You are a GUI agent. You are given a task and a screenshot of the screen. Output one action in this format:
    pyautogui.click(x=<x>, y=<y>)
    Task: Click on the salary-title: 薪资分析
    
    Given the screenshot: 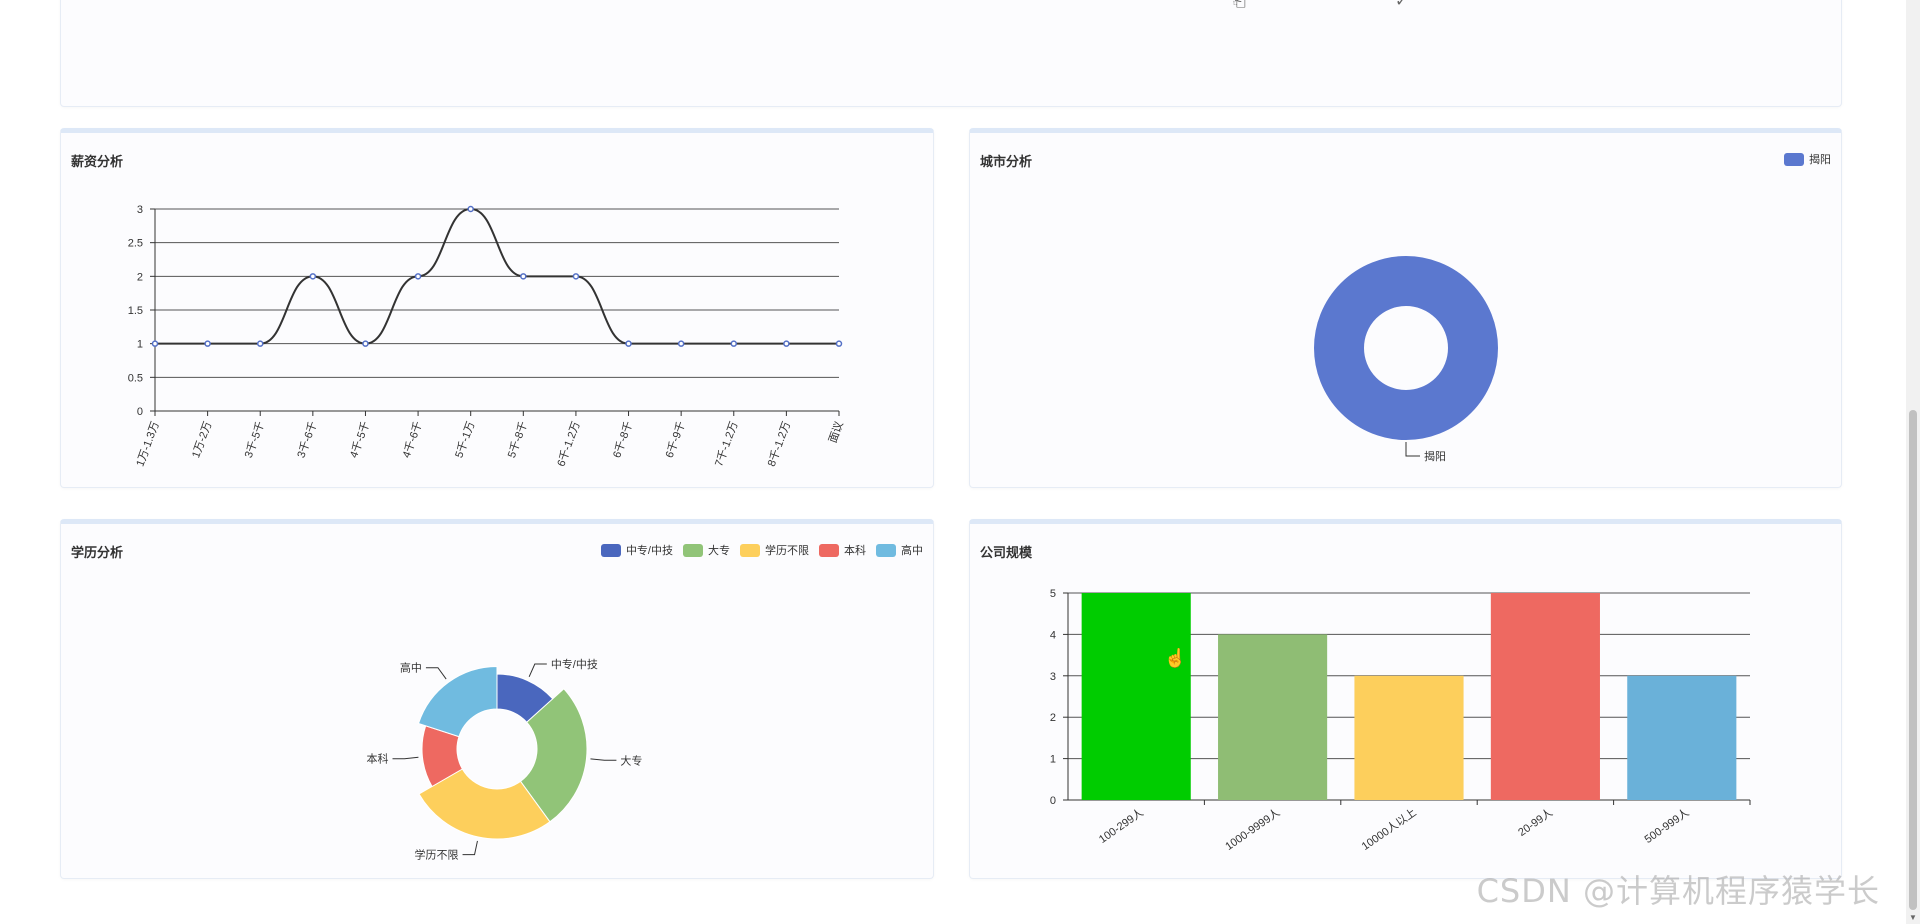 What is the action you would take?
    pyautogui.click(x=97, y=161)
    